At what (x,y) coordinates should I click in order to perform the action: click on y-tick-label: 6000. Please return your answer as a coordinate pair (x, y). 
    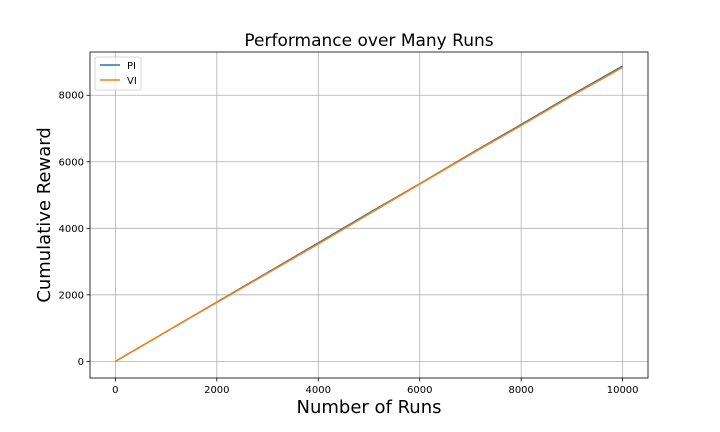
    Looking at the image, I should click on (71, 162).